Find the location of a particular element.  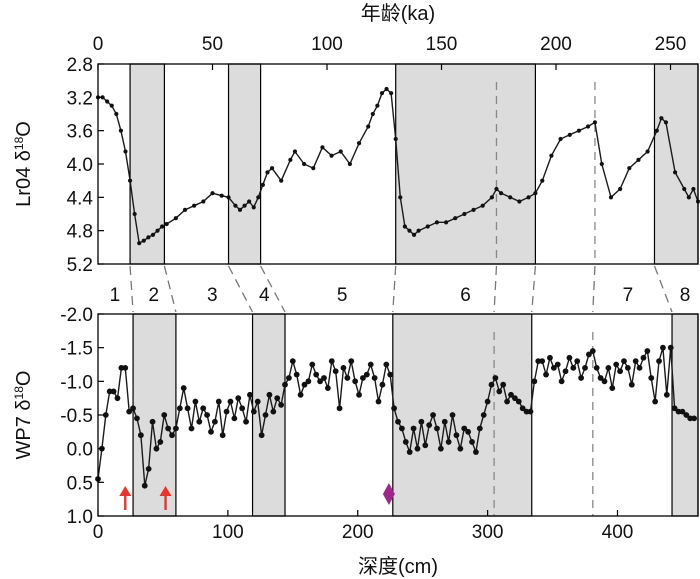

stage-label-5: 5 is located at coordinates (342, 295).